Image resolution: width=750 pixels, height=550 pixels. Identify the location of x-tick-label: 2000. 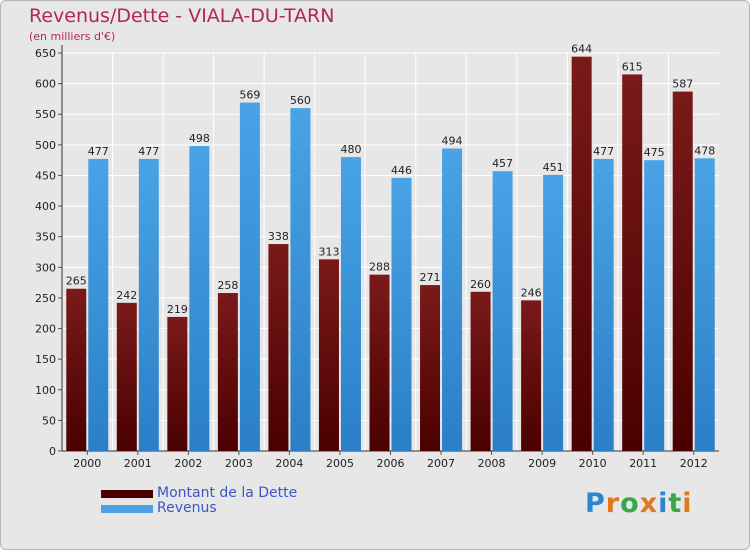
(87, 463).